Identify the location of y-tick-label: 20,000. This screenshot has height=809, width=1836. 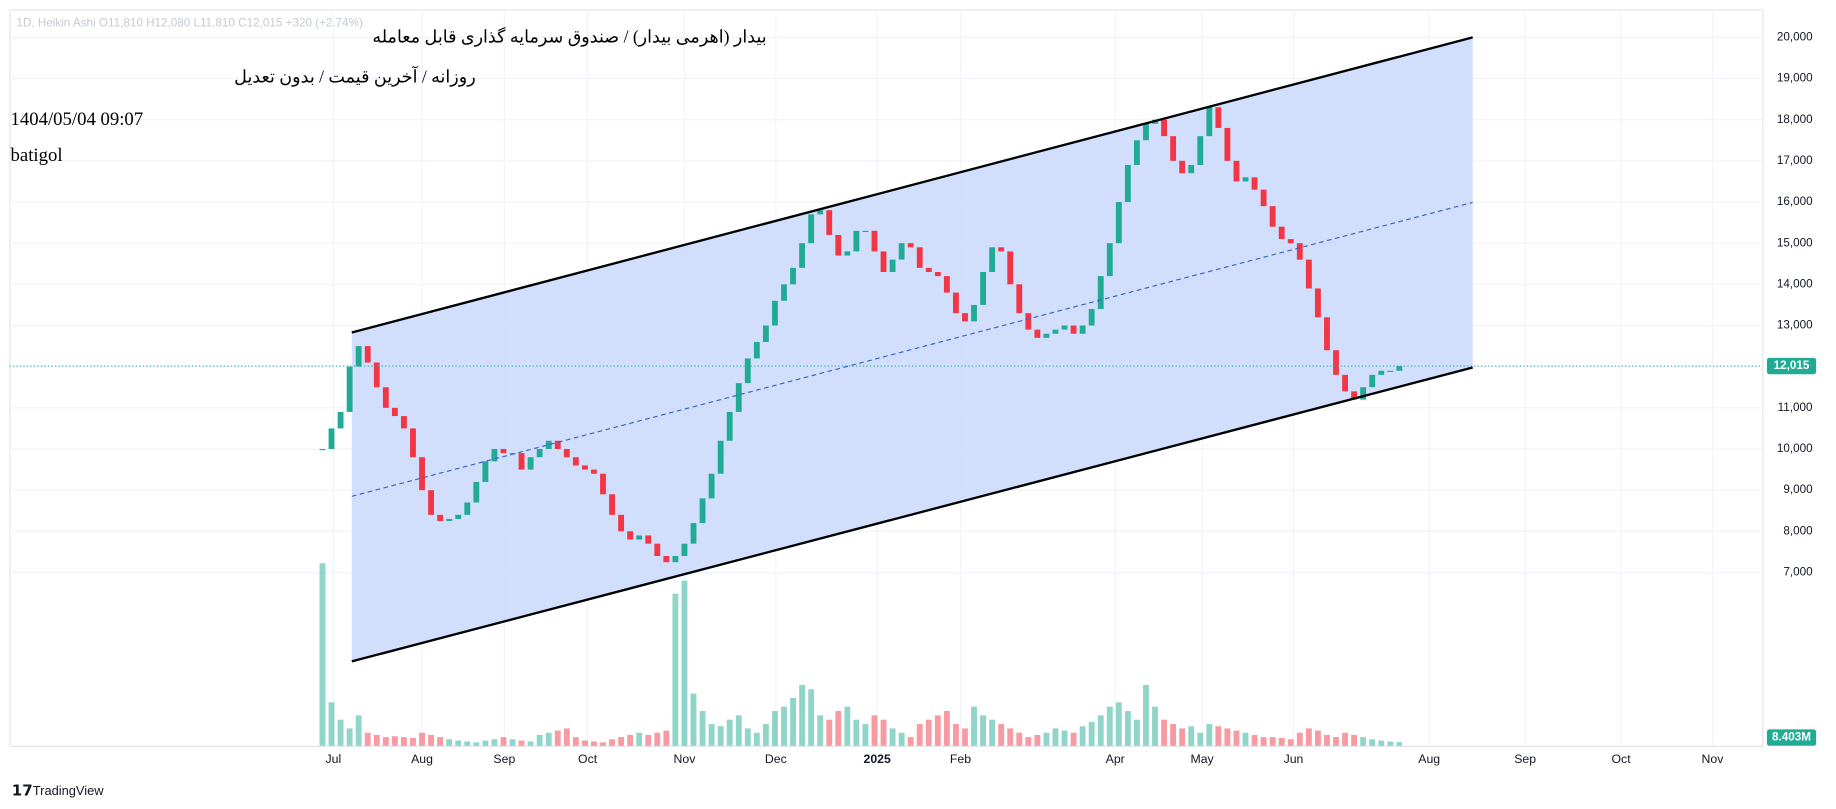
(1795, 36).